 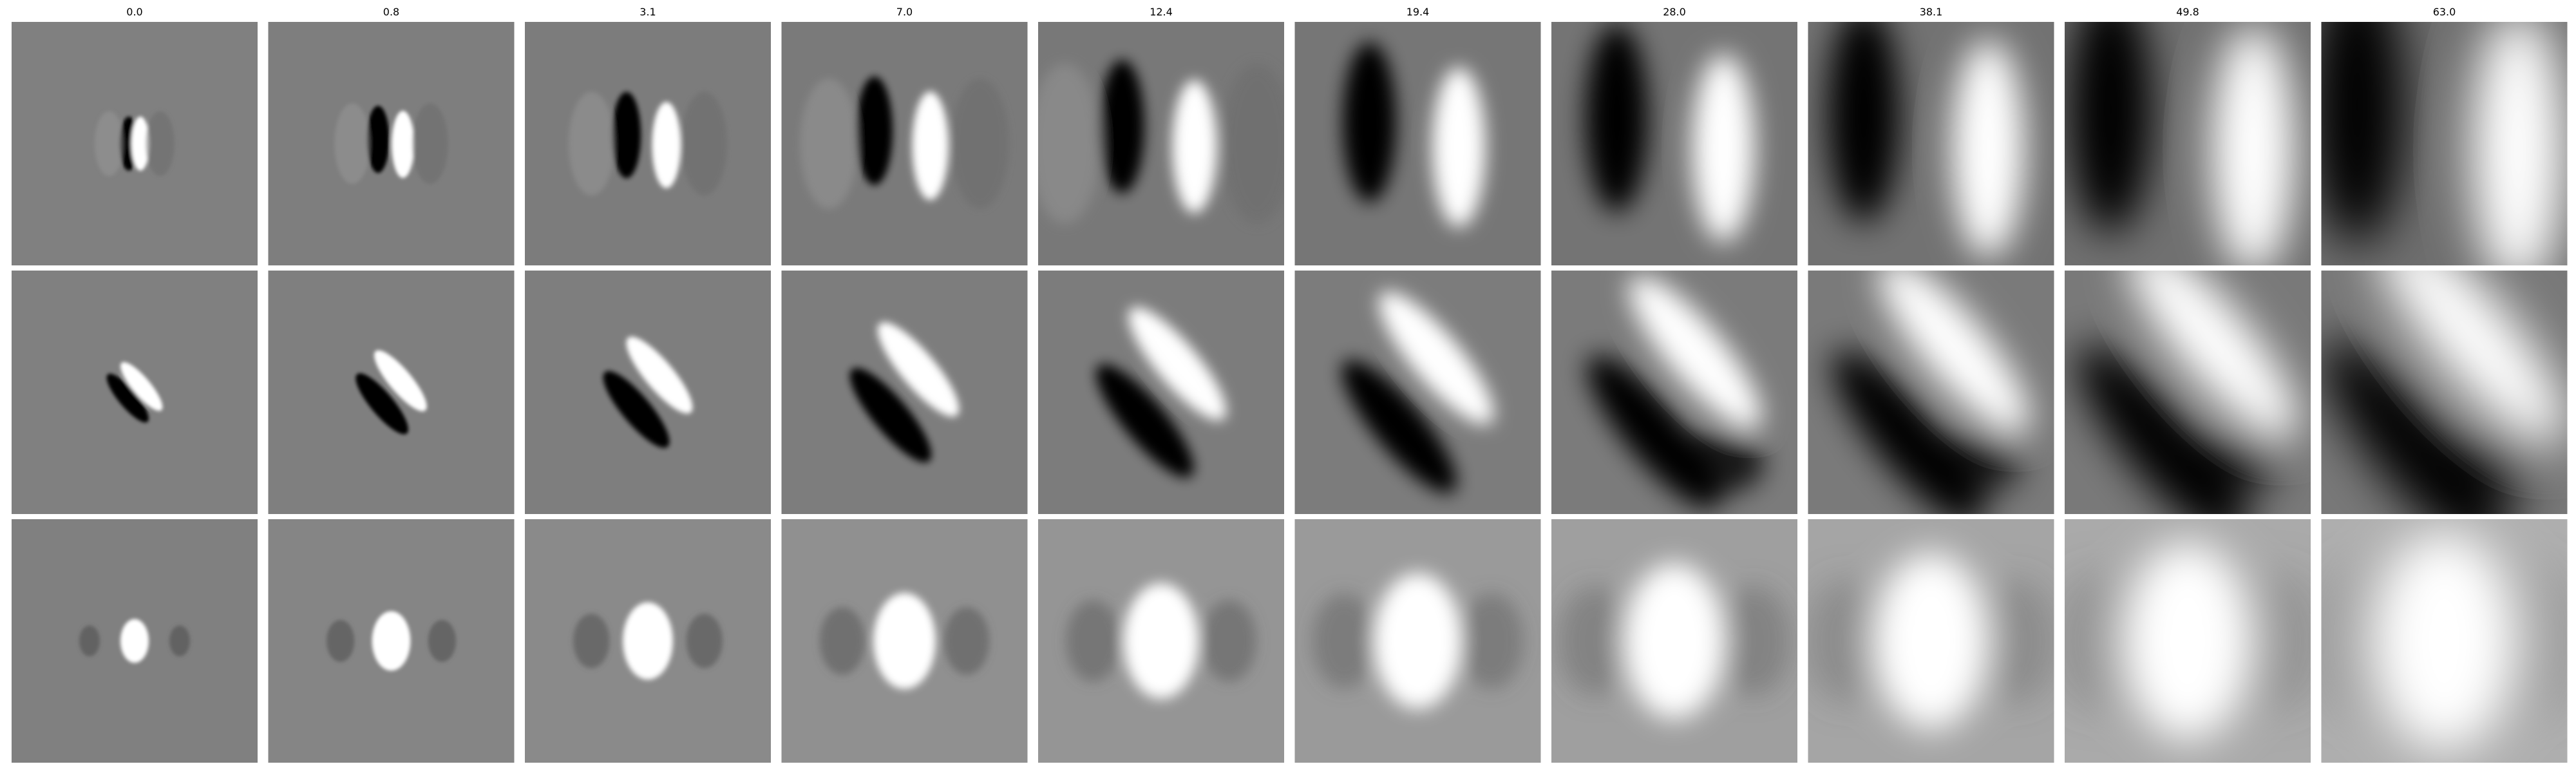 What do you see at coordinates (2444, 12) in the screenshot?
I see `column-title: 63.0` at bounding box center [2444, 12].